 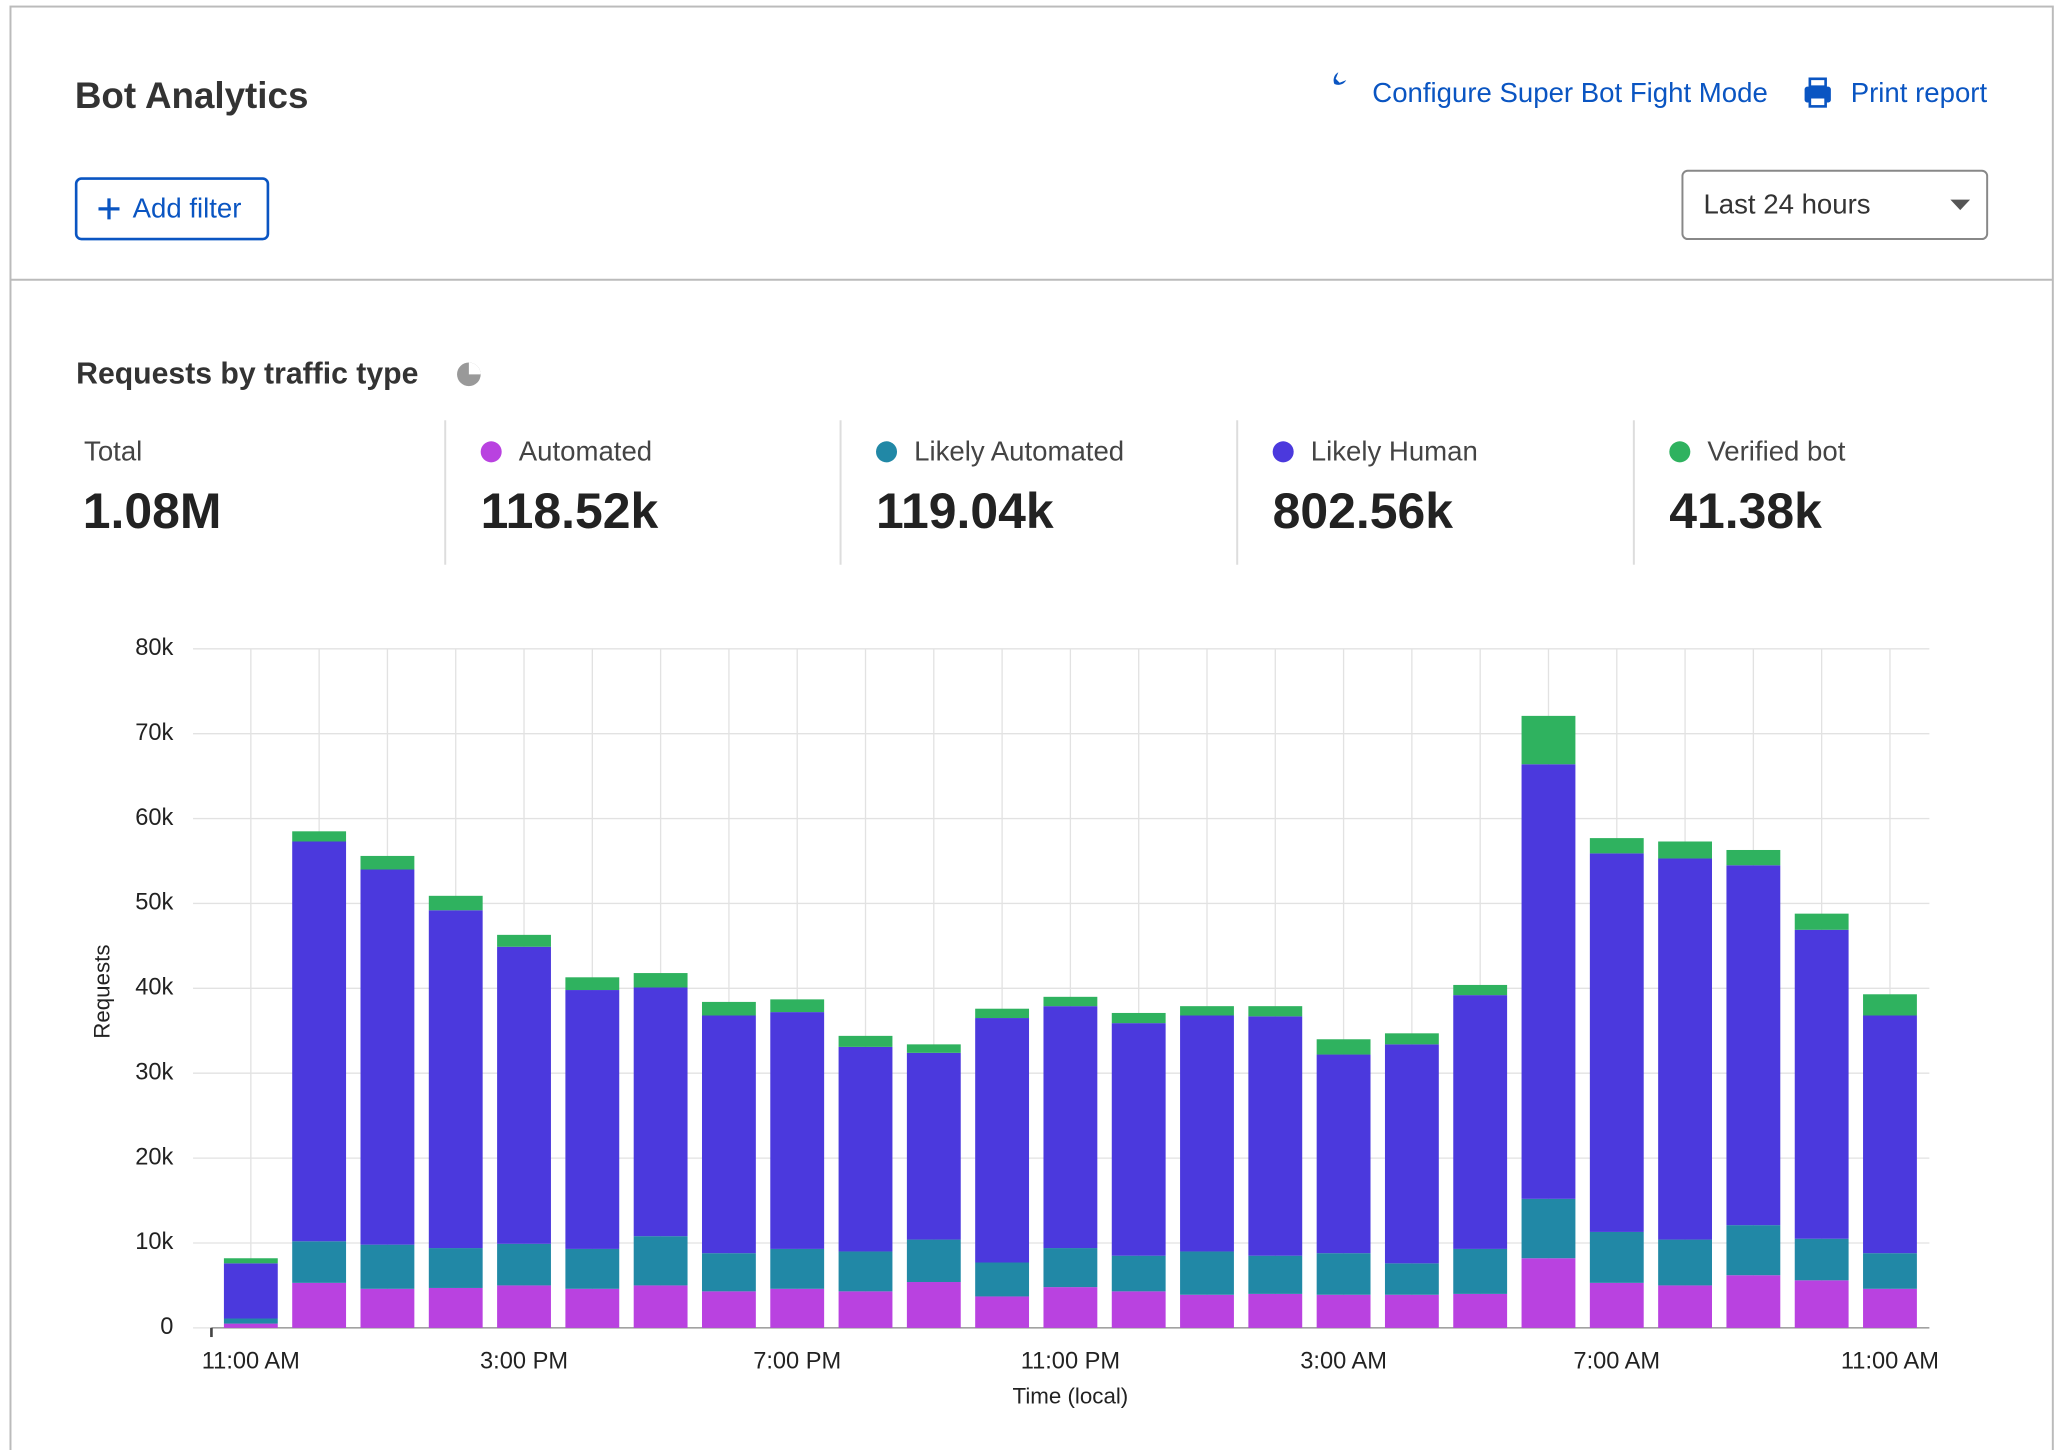 What do you see at coordinates (152, 511) in the screenshot?
I see `stat-value: 1.08M` at bounding box center [152, 511].